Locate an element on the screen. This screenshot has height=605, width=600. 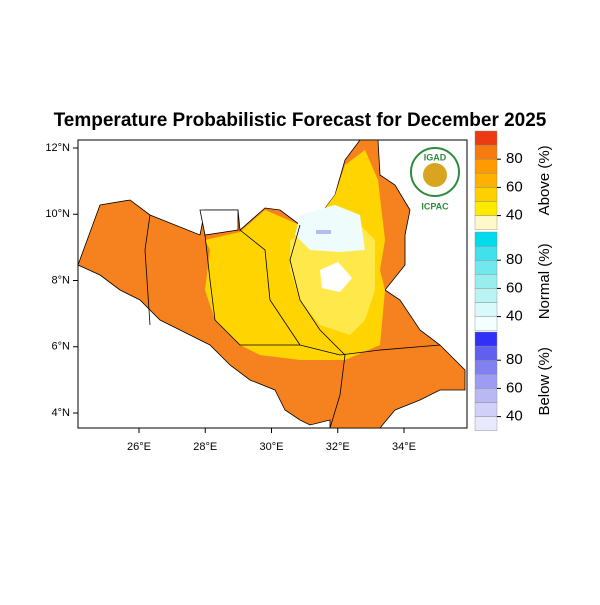
neighbour-area is located at coordinates (219, 222).